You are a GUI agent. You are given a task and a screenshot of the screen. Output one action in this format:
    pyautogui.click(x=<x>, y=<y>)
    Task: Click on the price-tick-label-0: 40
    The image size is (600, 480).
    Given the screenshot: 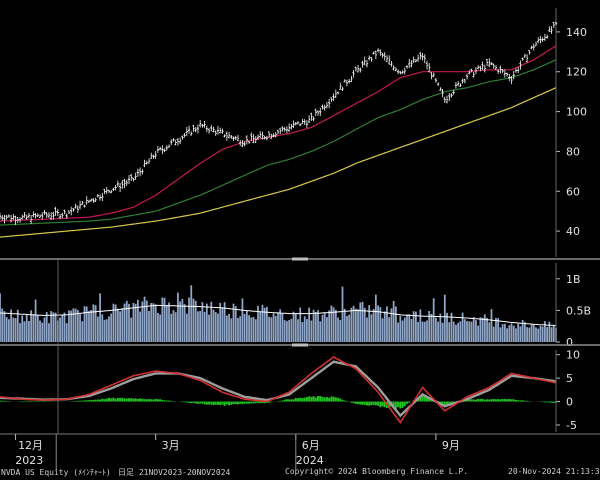 What is the action you would take?
    pyautogui.click(x=573, y=231)
    